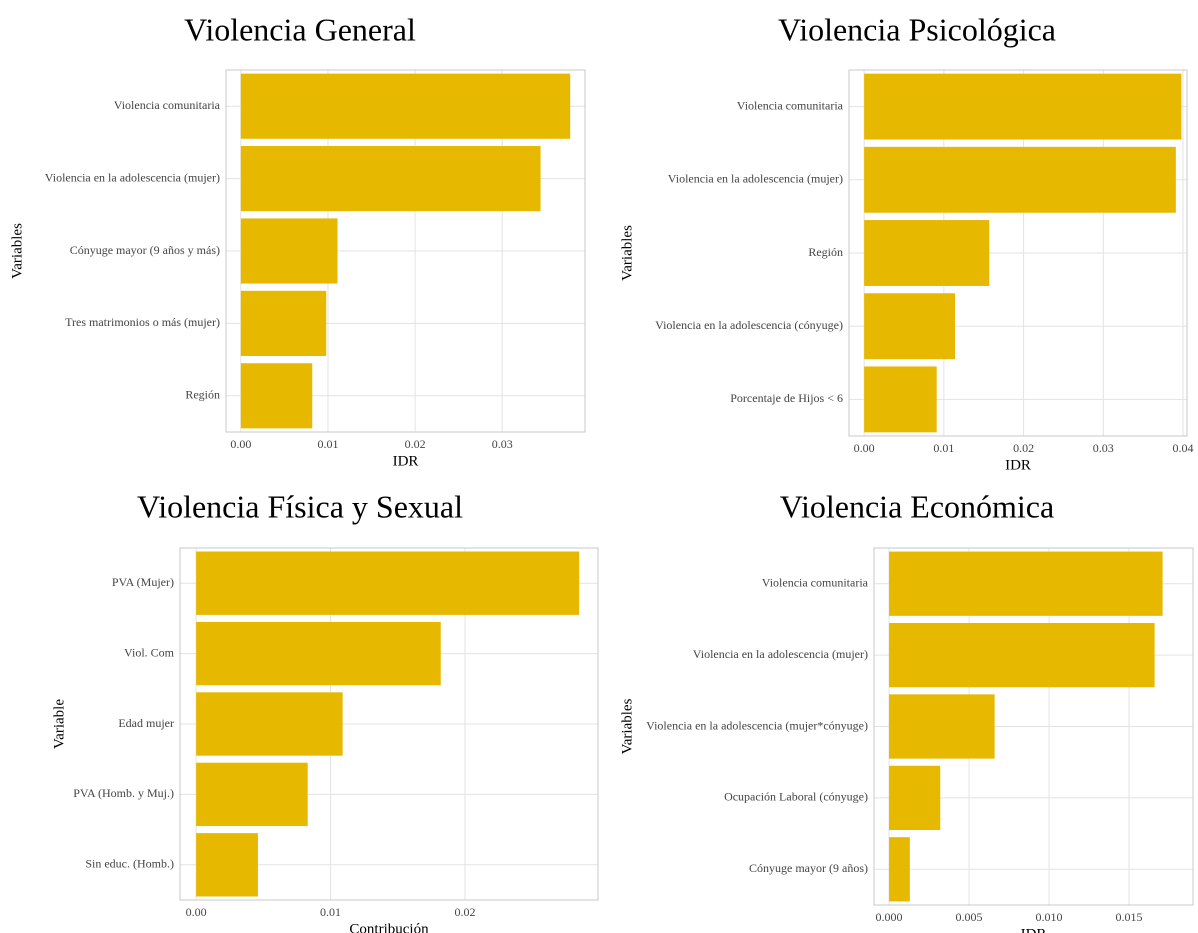 This screenshot has height=933, width=1198. Describe the element at coordinates (889, 917) in the screenshot. I see `x-tick-label: 0.000` at that location.